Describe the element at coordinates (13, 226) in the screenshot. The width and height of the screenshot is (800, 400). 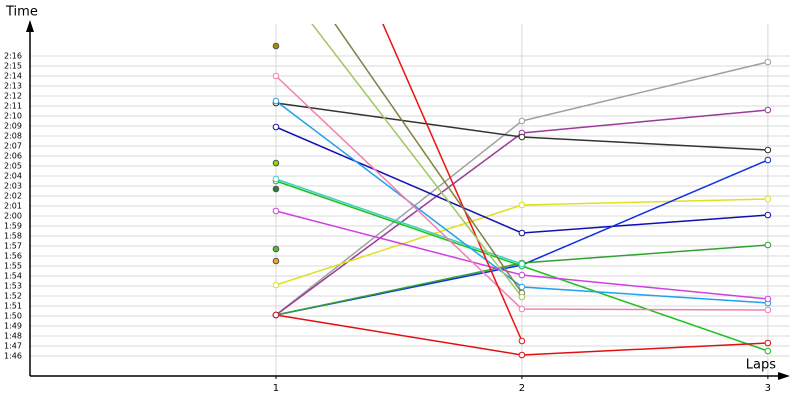
I see `y-tick-label: 1:59` at that location.